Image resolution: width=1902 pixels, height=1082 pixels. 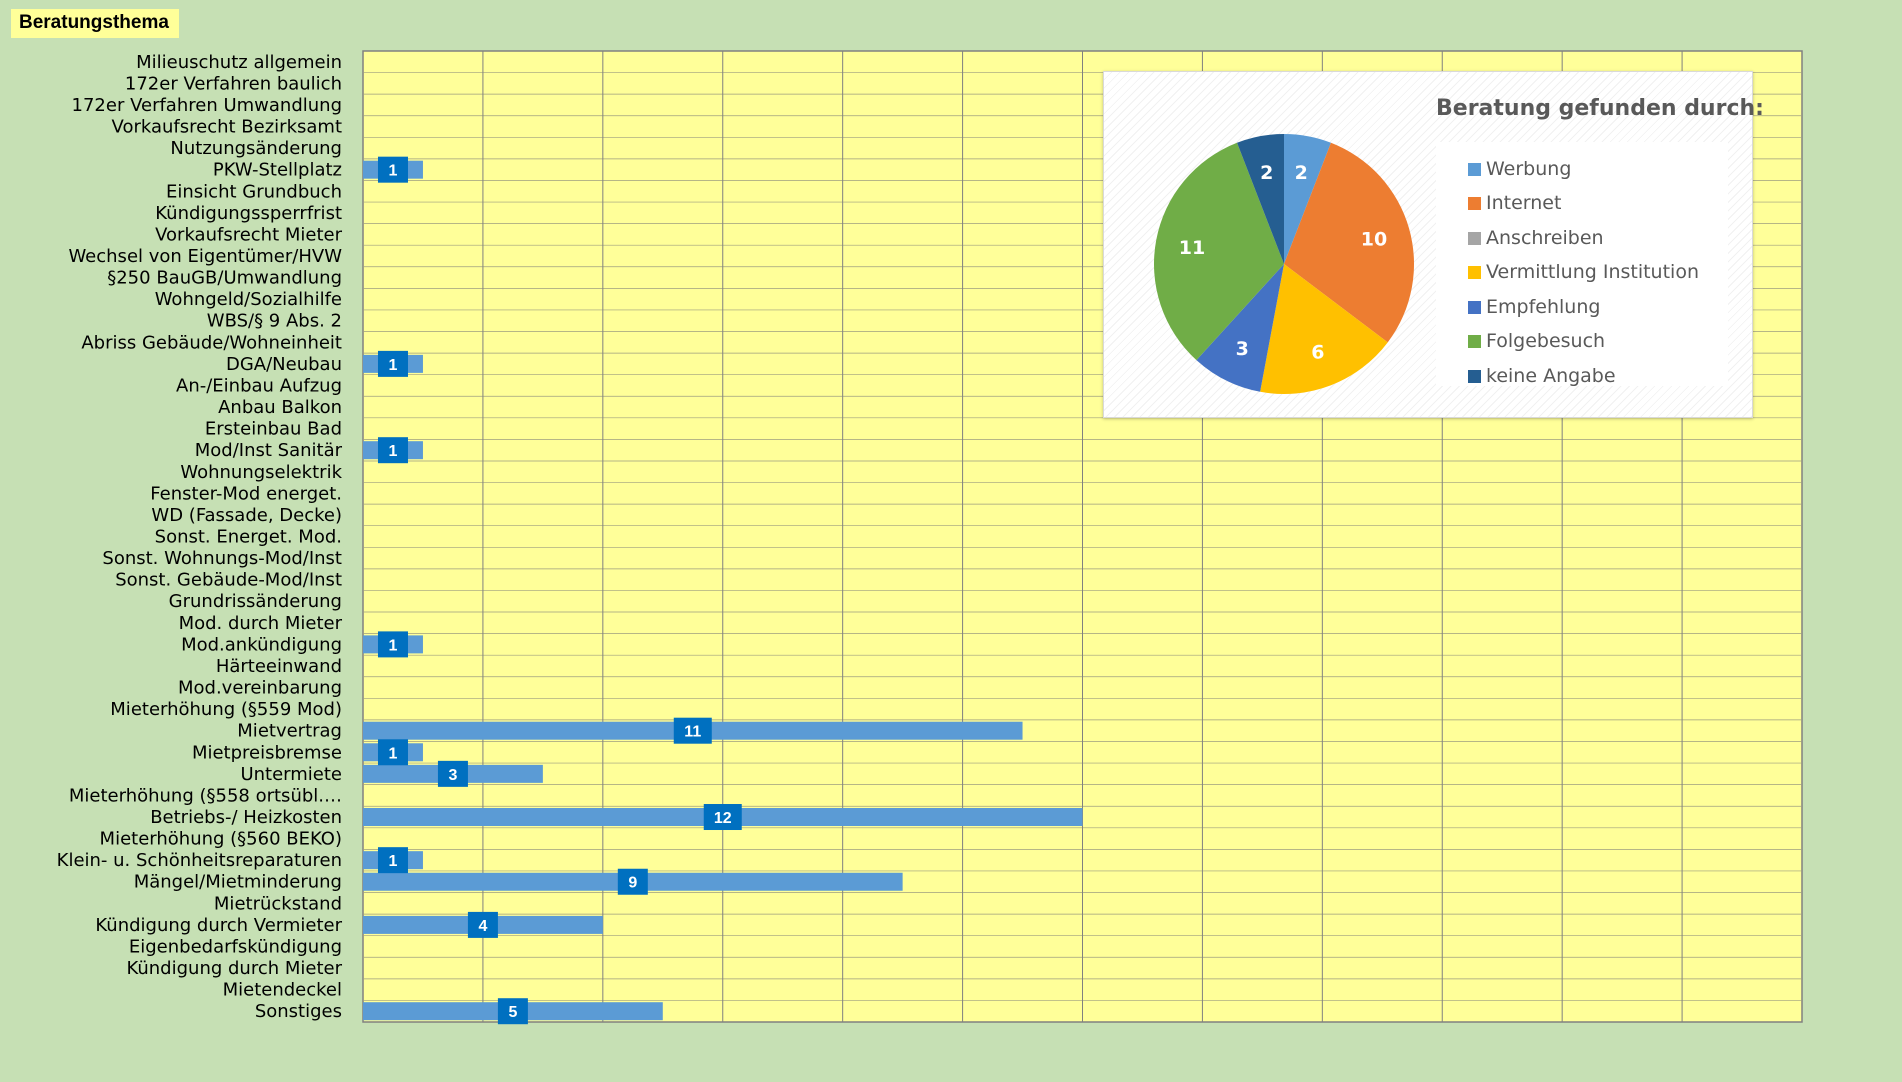 I want to click on category-label: Sonst. Gebäude-Mod/Inst, so click(x=228, y=580).